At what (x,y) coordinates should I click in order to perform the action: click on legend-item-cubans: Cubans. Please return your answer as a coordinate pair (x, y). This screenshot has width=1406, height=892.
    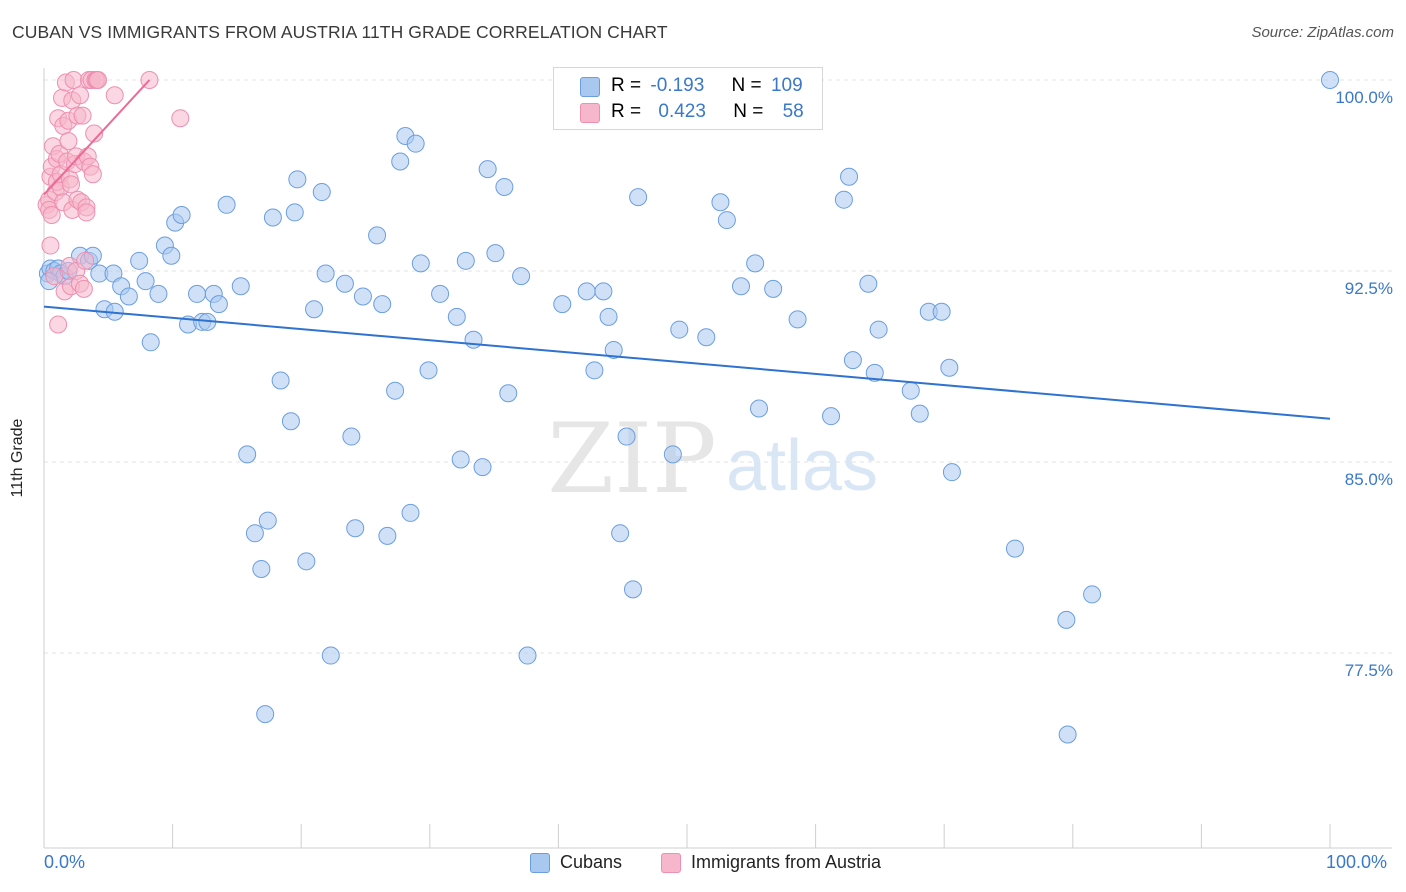
    Looking at the image, I should click on (576, 862).